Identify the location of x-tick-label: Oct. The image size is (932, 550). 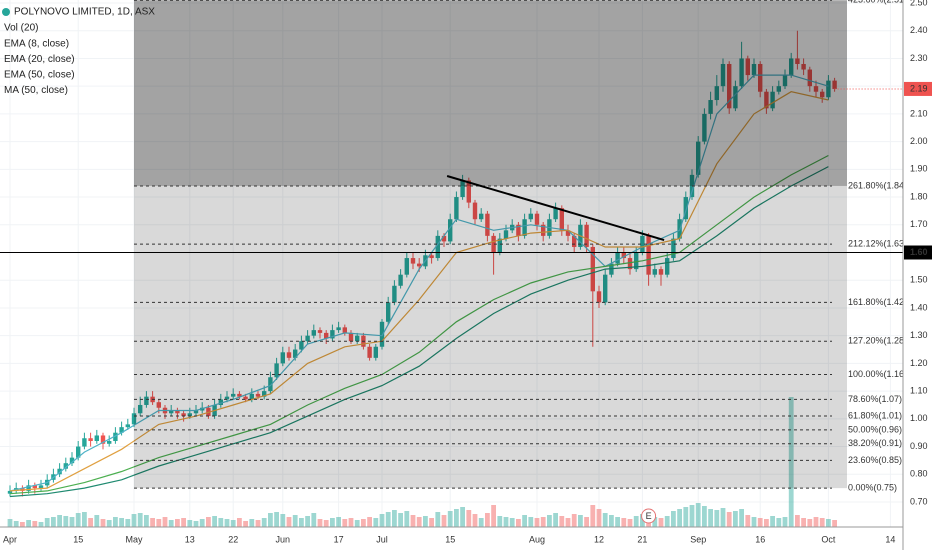
(828, 539).